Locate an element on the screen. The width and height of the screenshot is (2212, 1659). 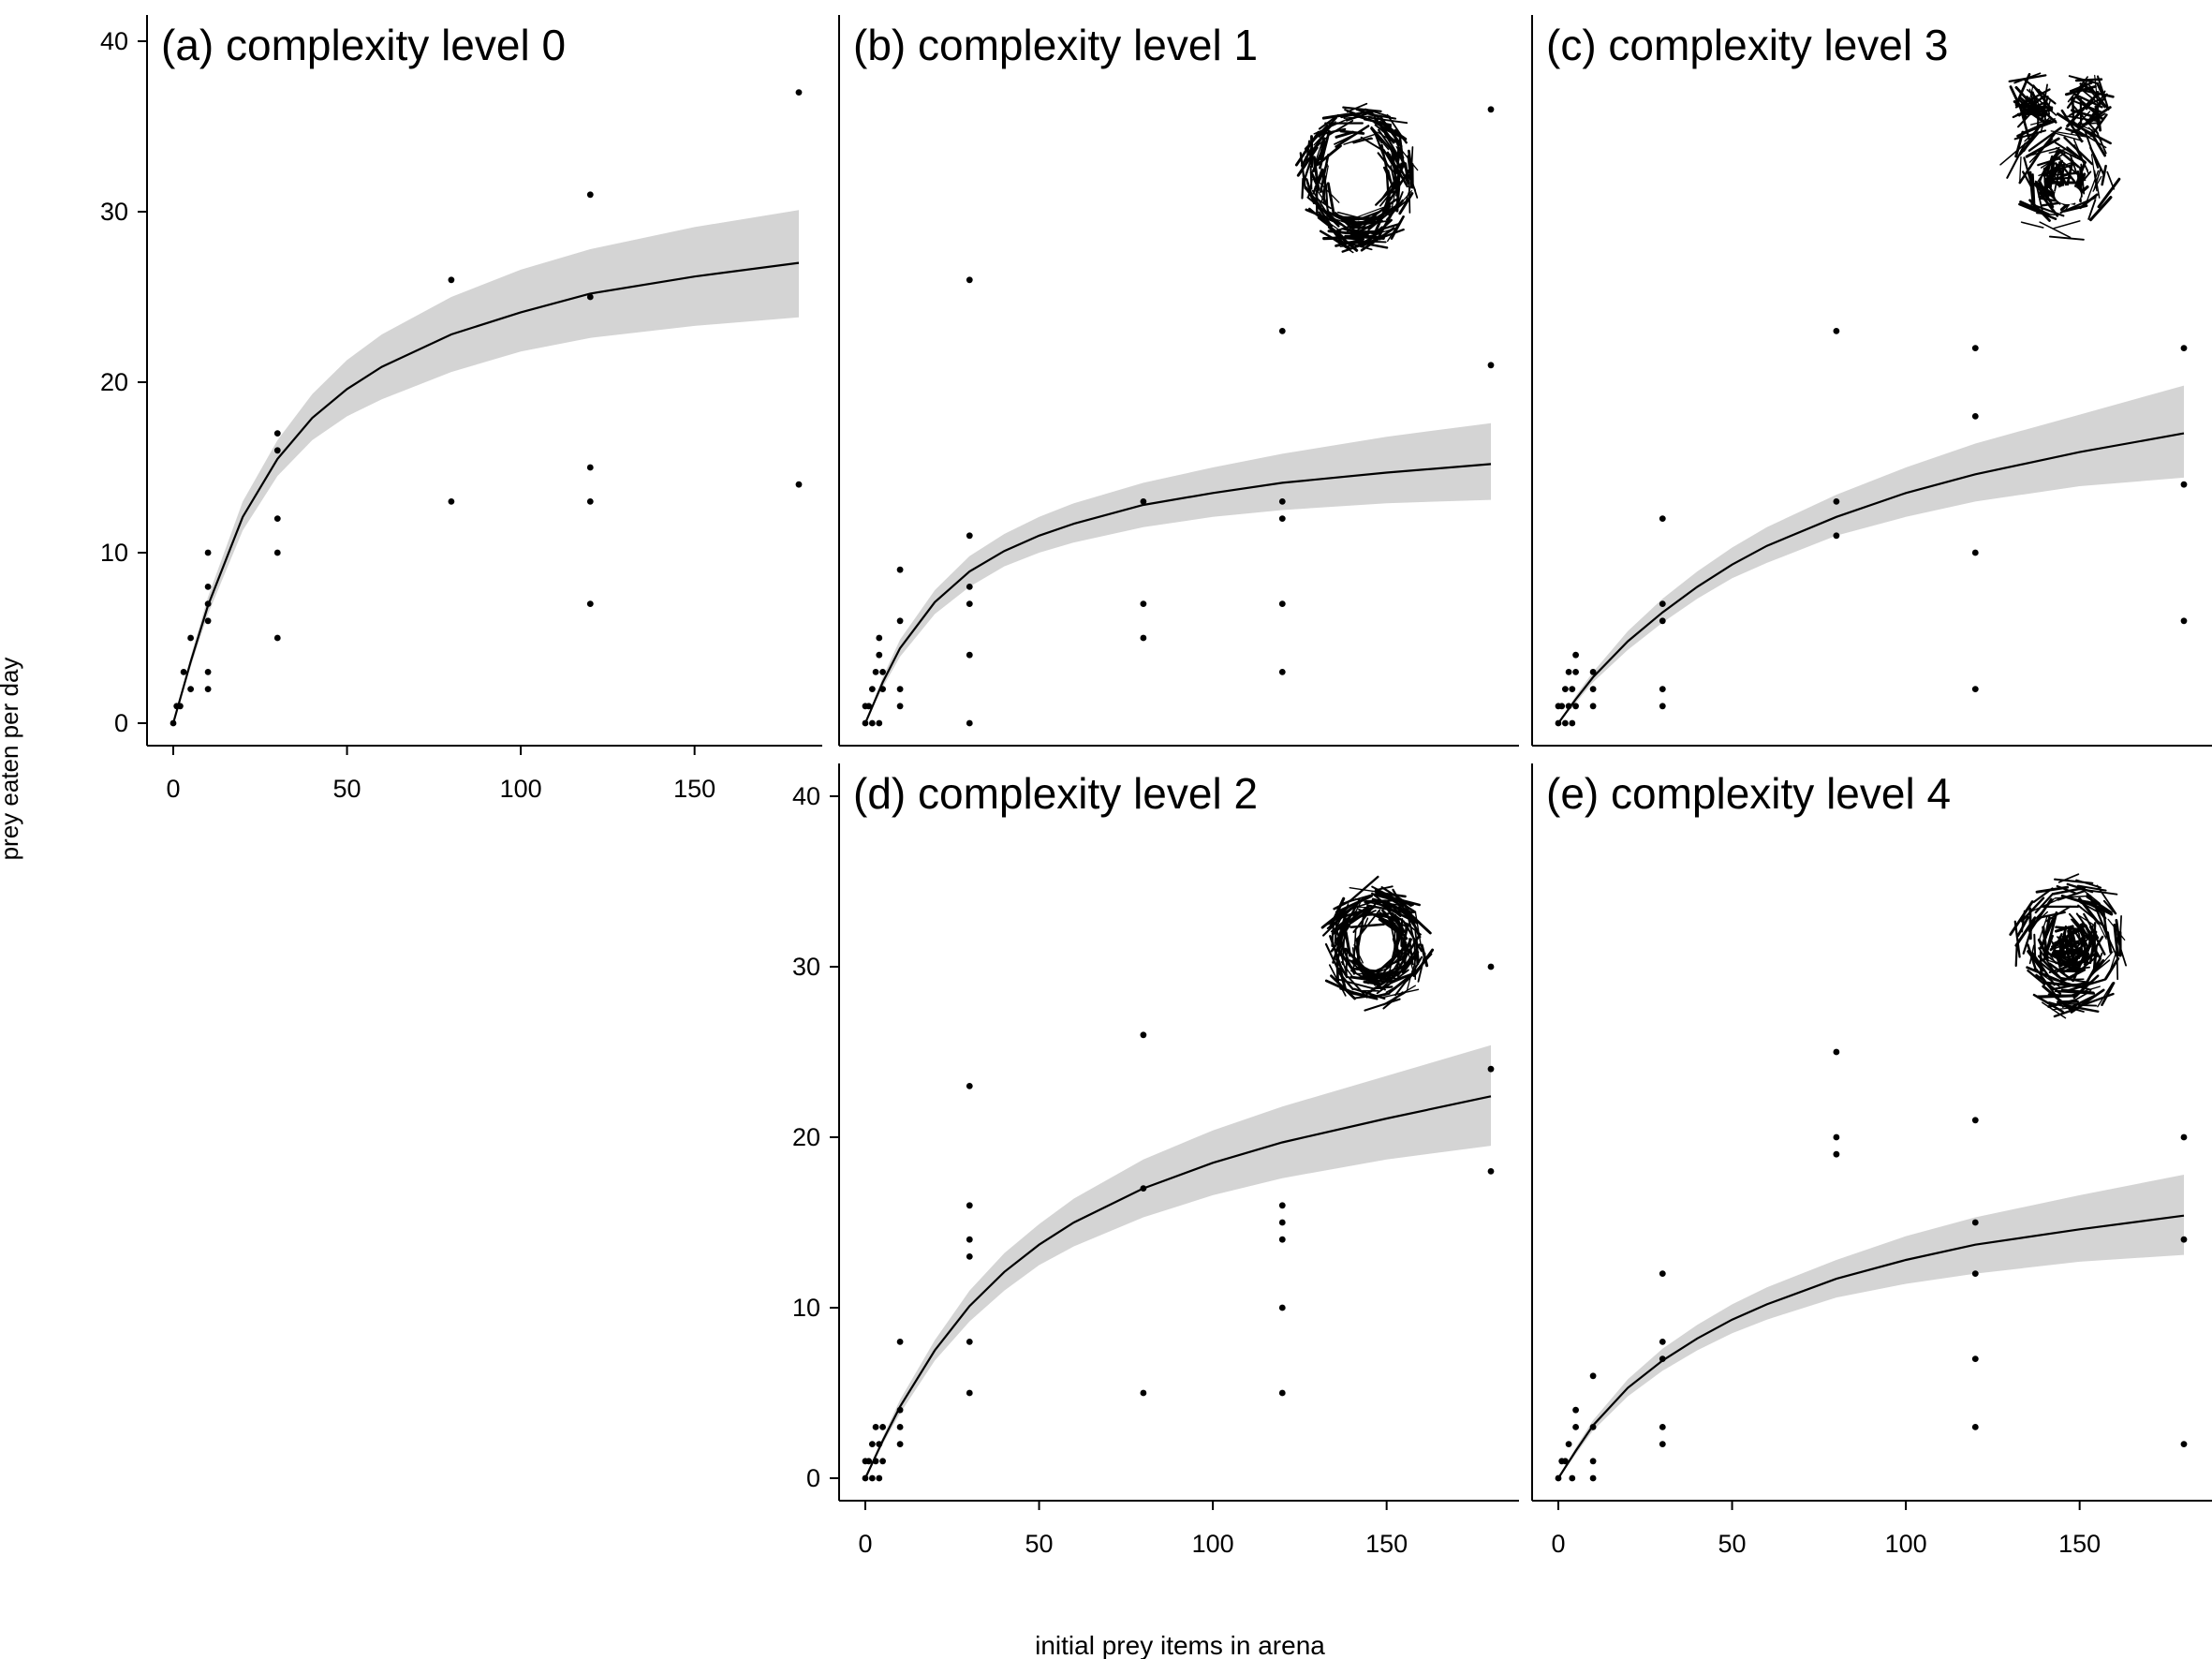
y-tick-label: 20 is located at coordinates (114, 382).